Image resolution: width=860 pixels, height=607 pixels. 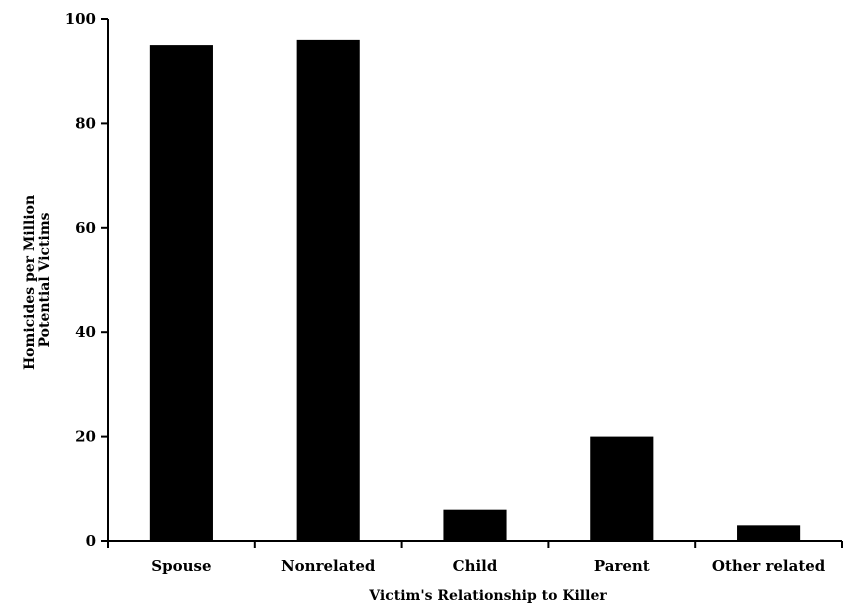 I want to click on bar-child, so click(x=475, y=525).